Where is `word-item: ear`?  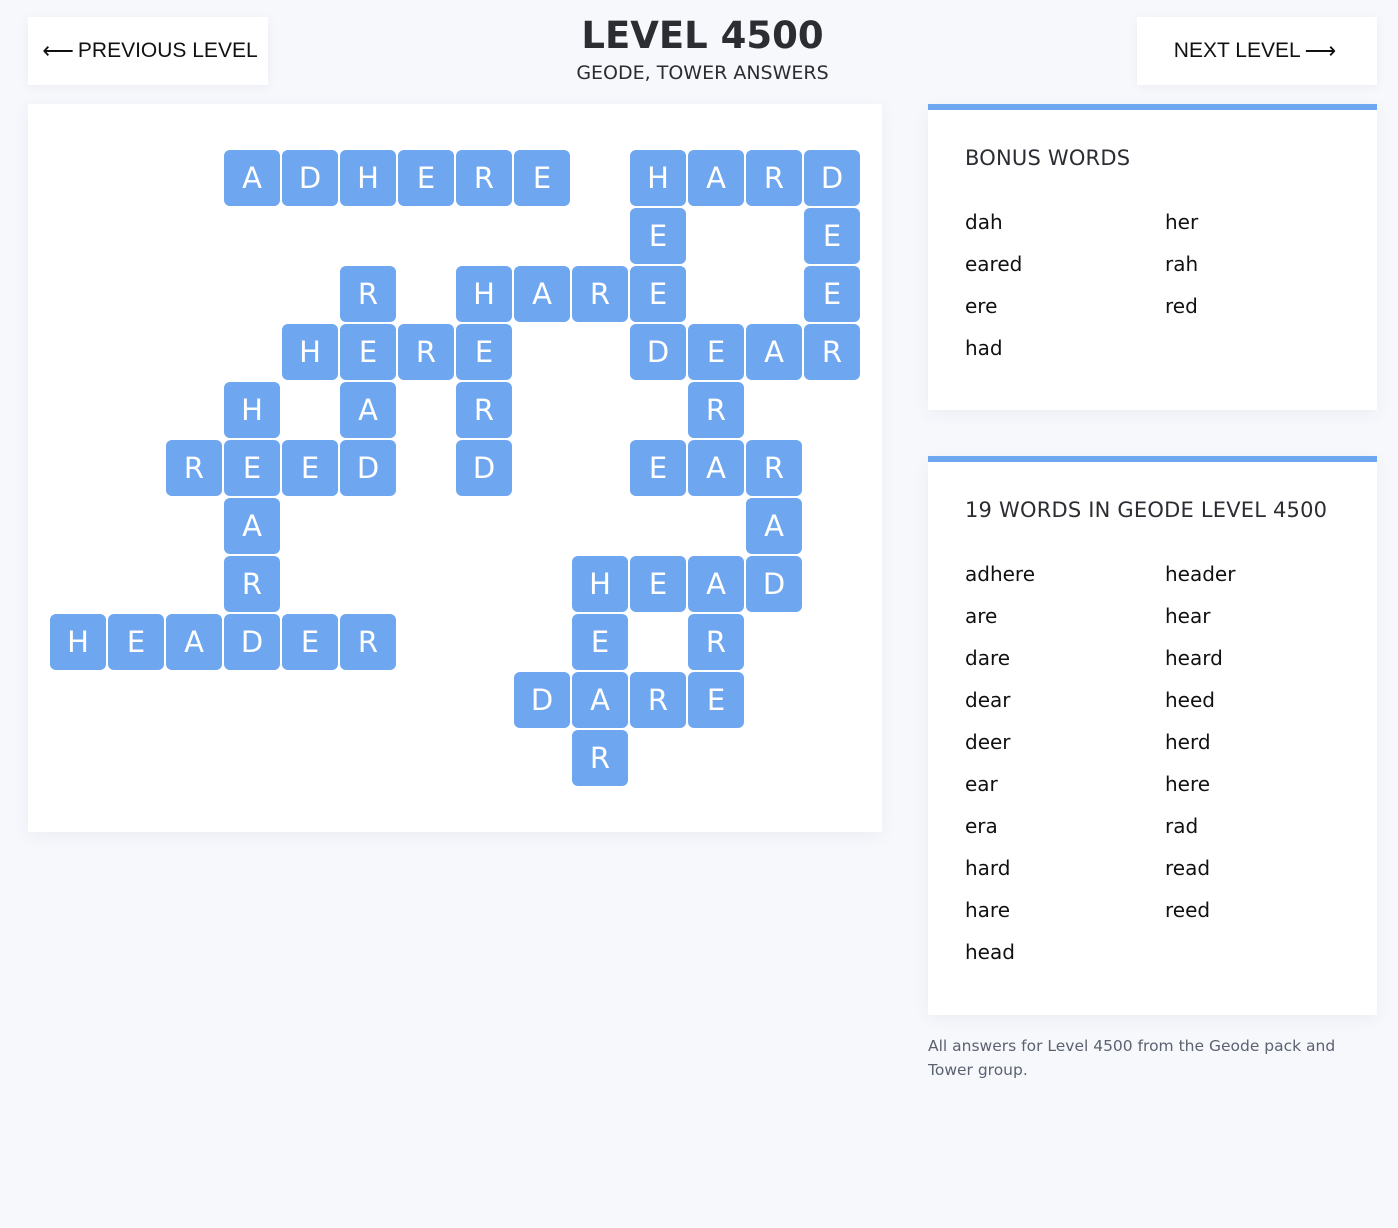 word-item: ear is located at coordinates (981, 784).